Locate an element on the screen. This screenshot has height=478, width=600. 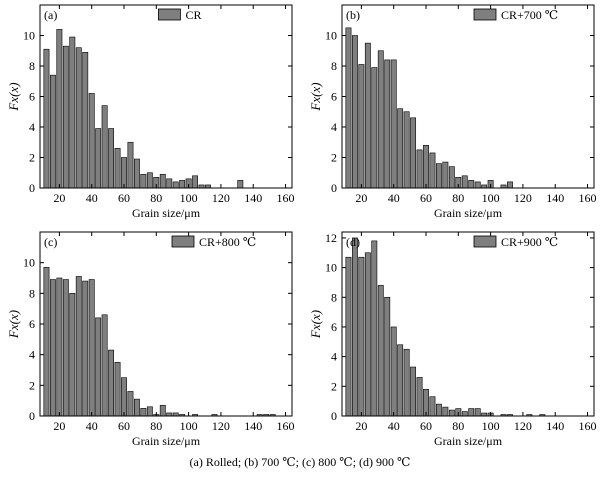
y-tick-label: 12 is located at coordinates (331, 238).